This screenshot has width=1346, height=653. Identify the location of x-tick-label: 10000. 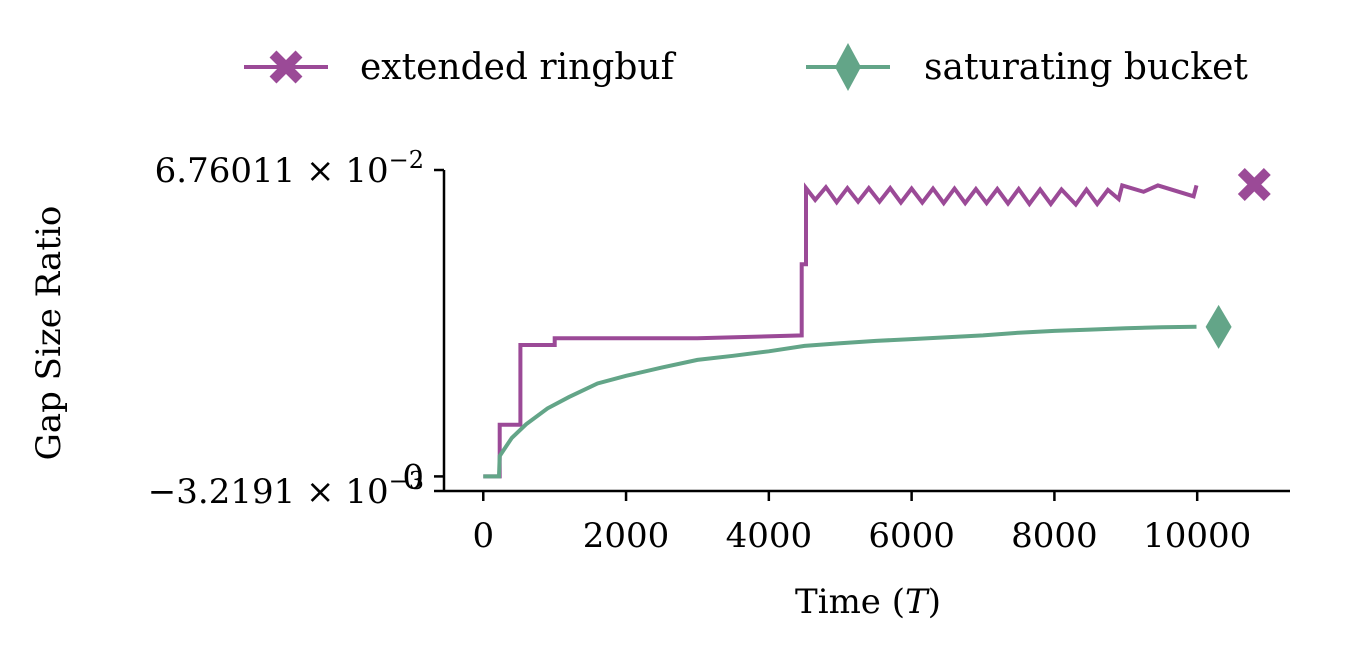
(1197, 536).